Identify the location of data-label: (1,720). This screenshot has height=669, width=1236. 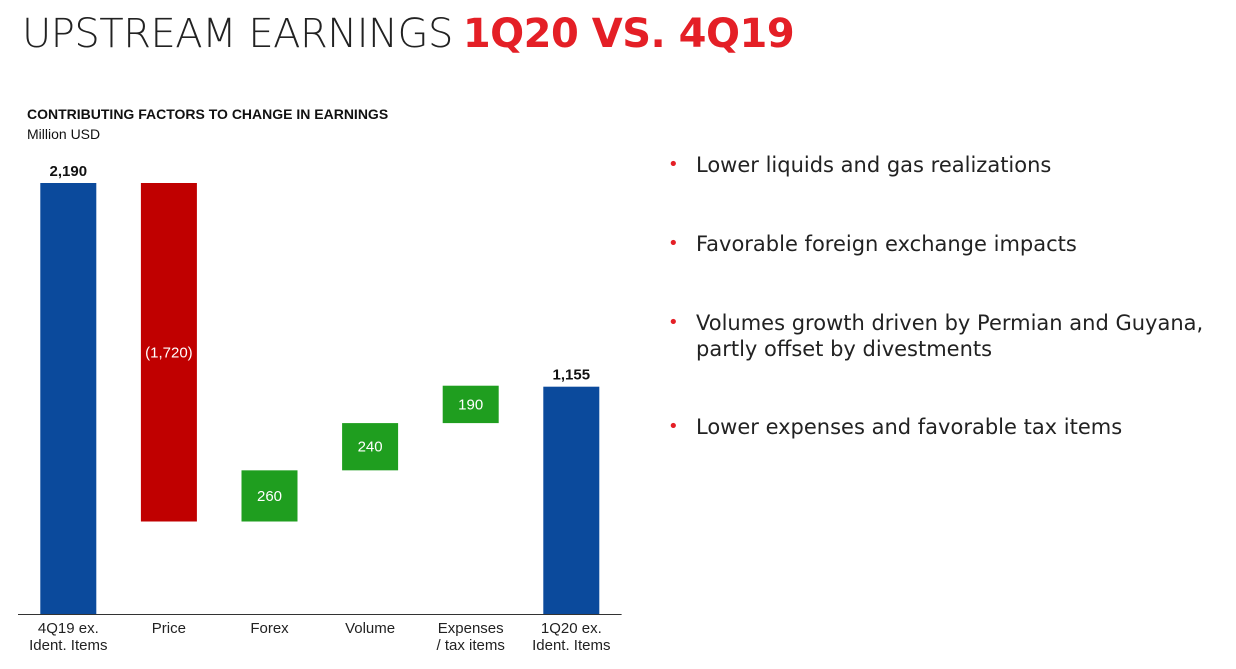
(169, 352).